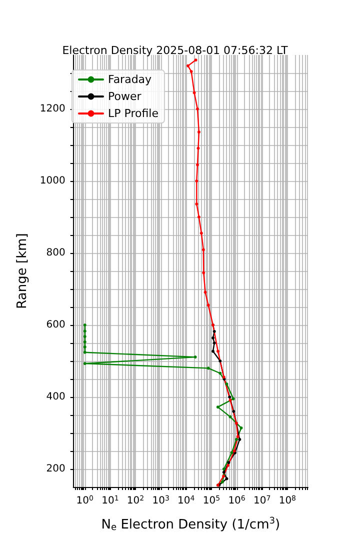 The height and width of the screenshot is (550, 350). What do you see at coordinates (56, 469) in the screenshot?
I see `y-tick-label: 200` at bounding box center [56, 469].